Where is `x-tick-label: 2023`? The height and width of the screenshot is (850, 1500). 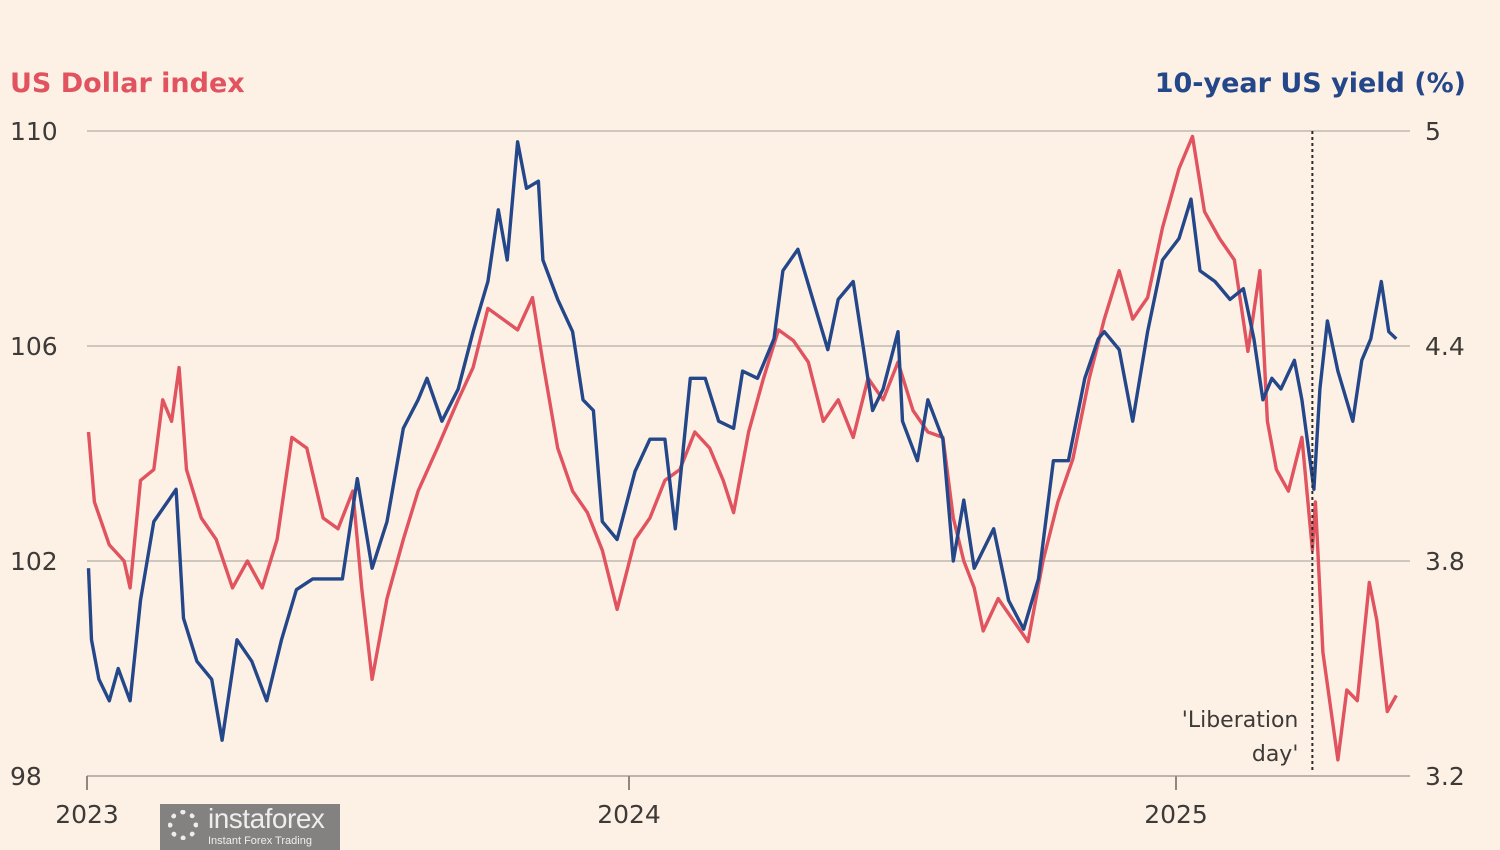
x-tick-label: 2023 is located at coordinates (87, 814).